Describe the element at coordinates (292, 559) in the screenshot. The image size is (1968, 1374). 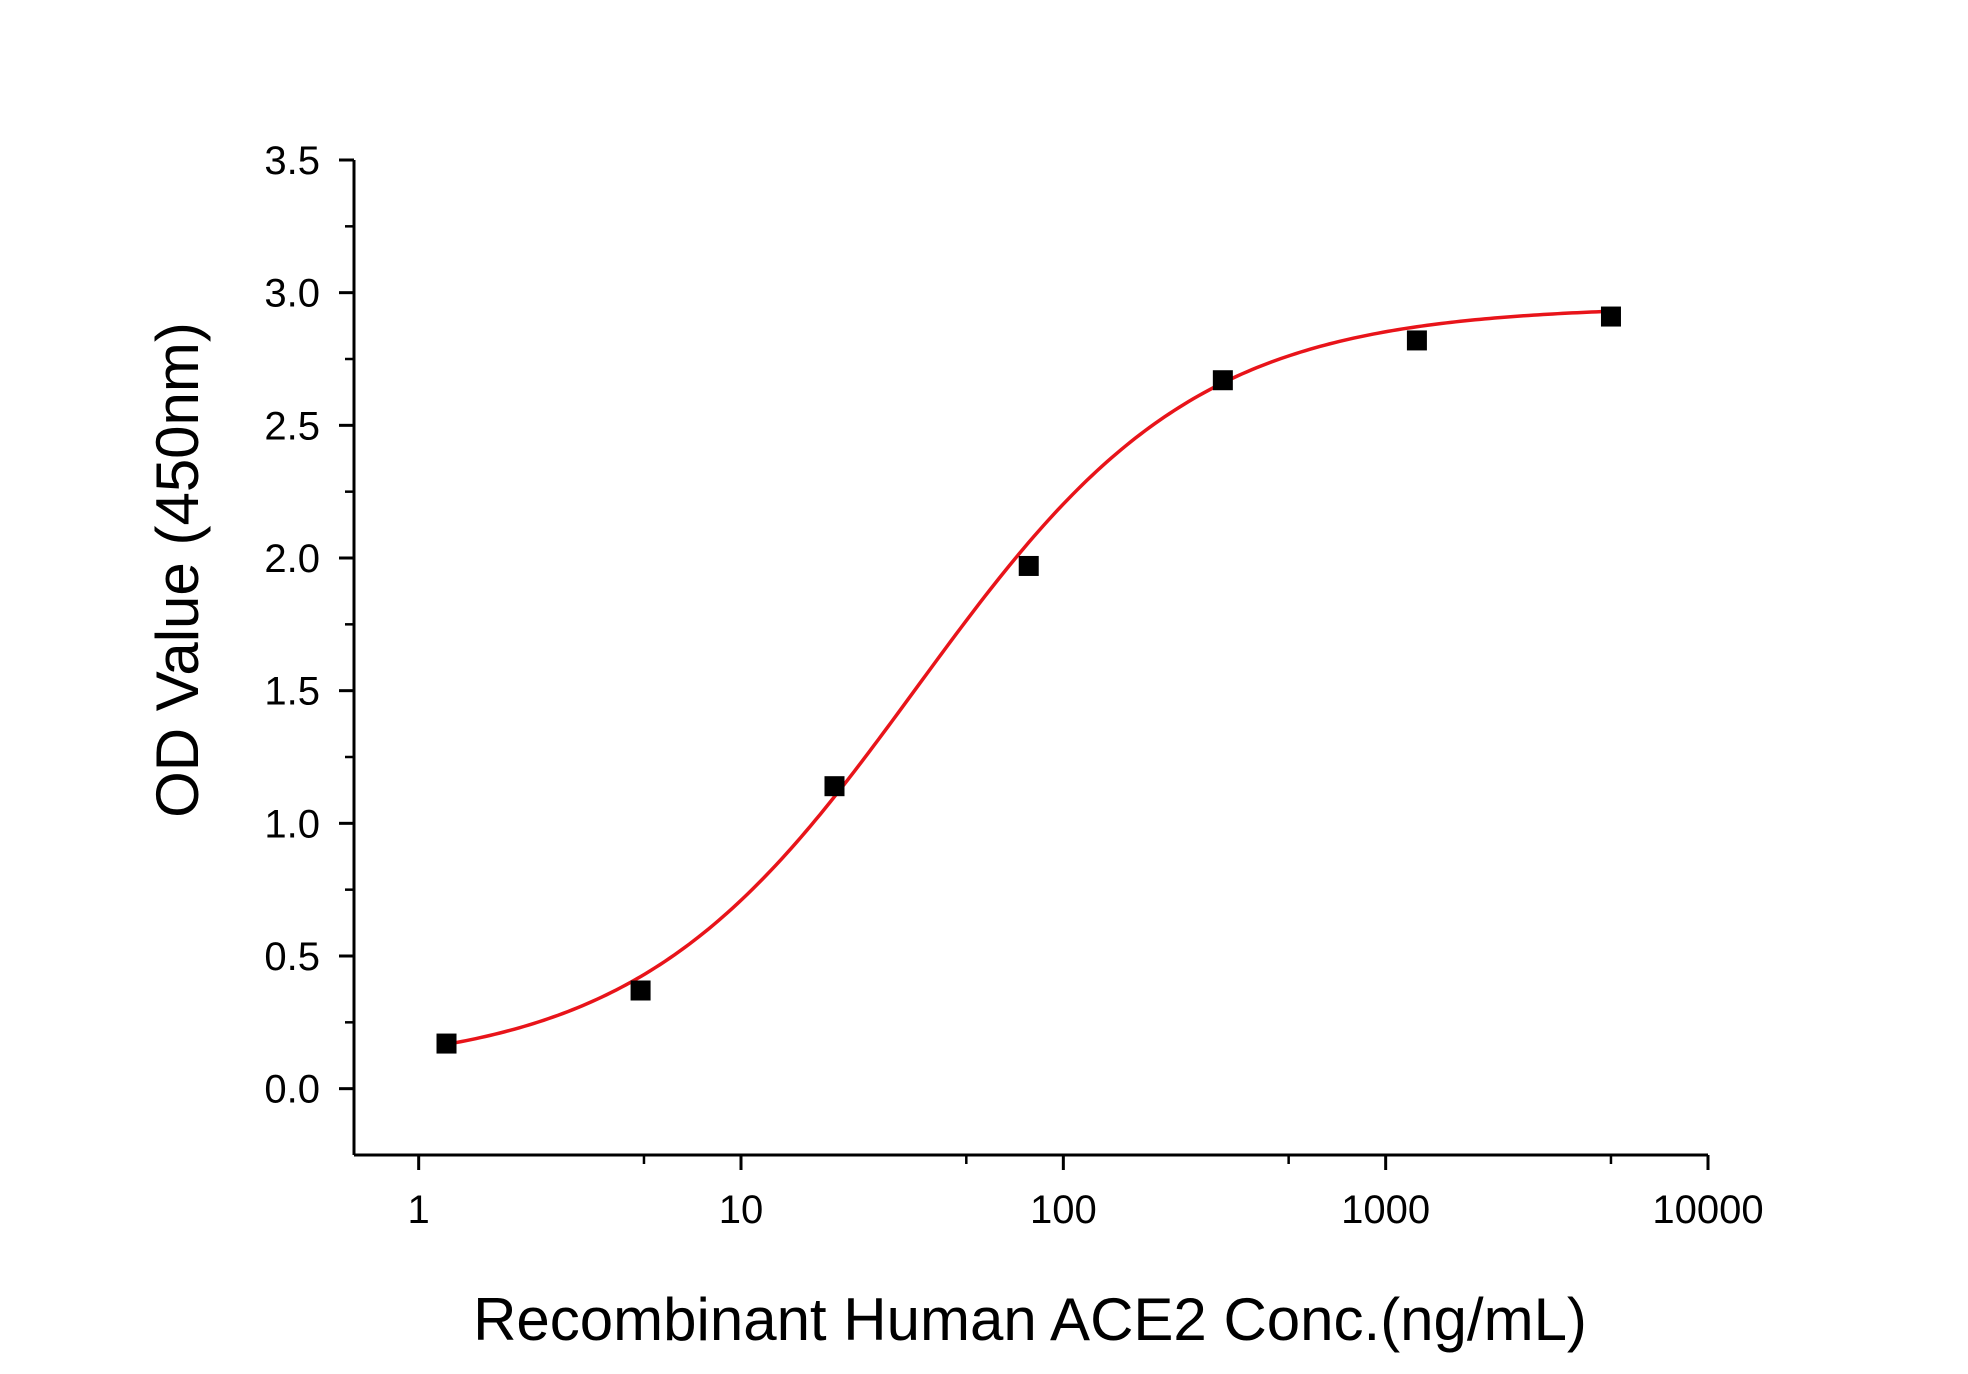
I see `y-tick-label: 2.0` at that location.